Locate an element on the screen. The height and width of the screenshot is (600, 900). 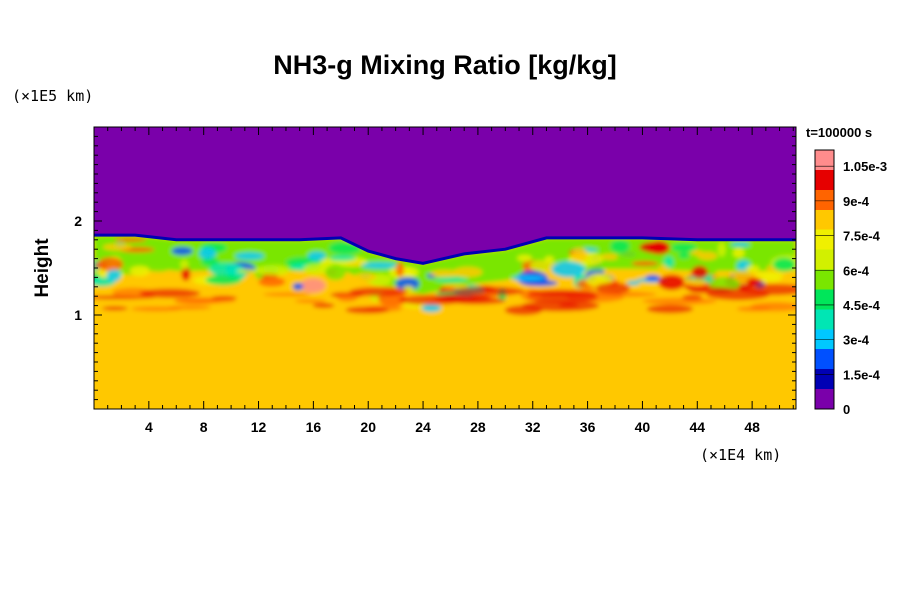
colorbar-tick-label: 9e-4 is located at coordinates (856, 201).